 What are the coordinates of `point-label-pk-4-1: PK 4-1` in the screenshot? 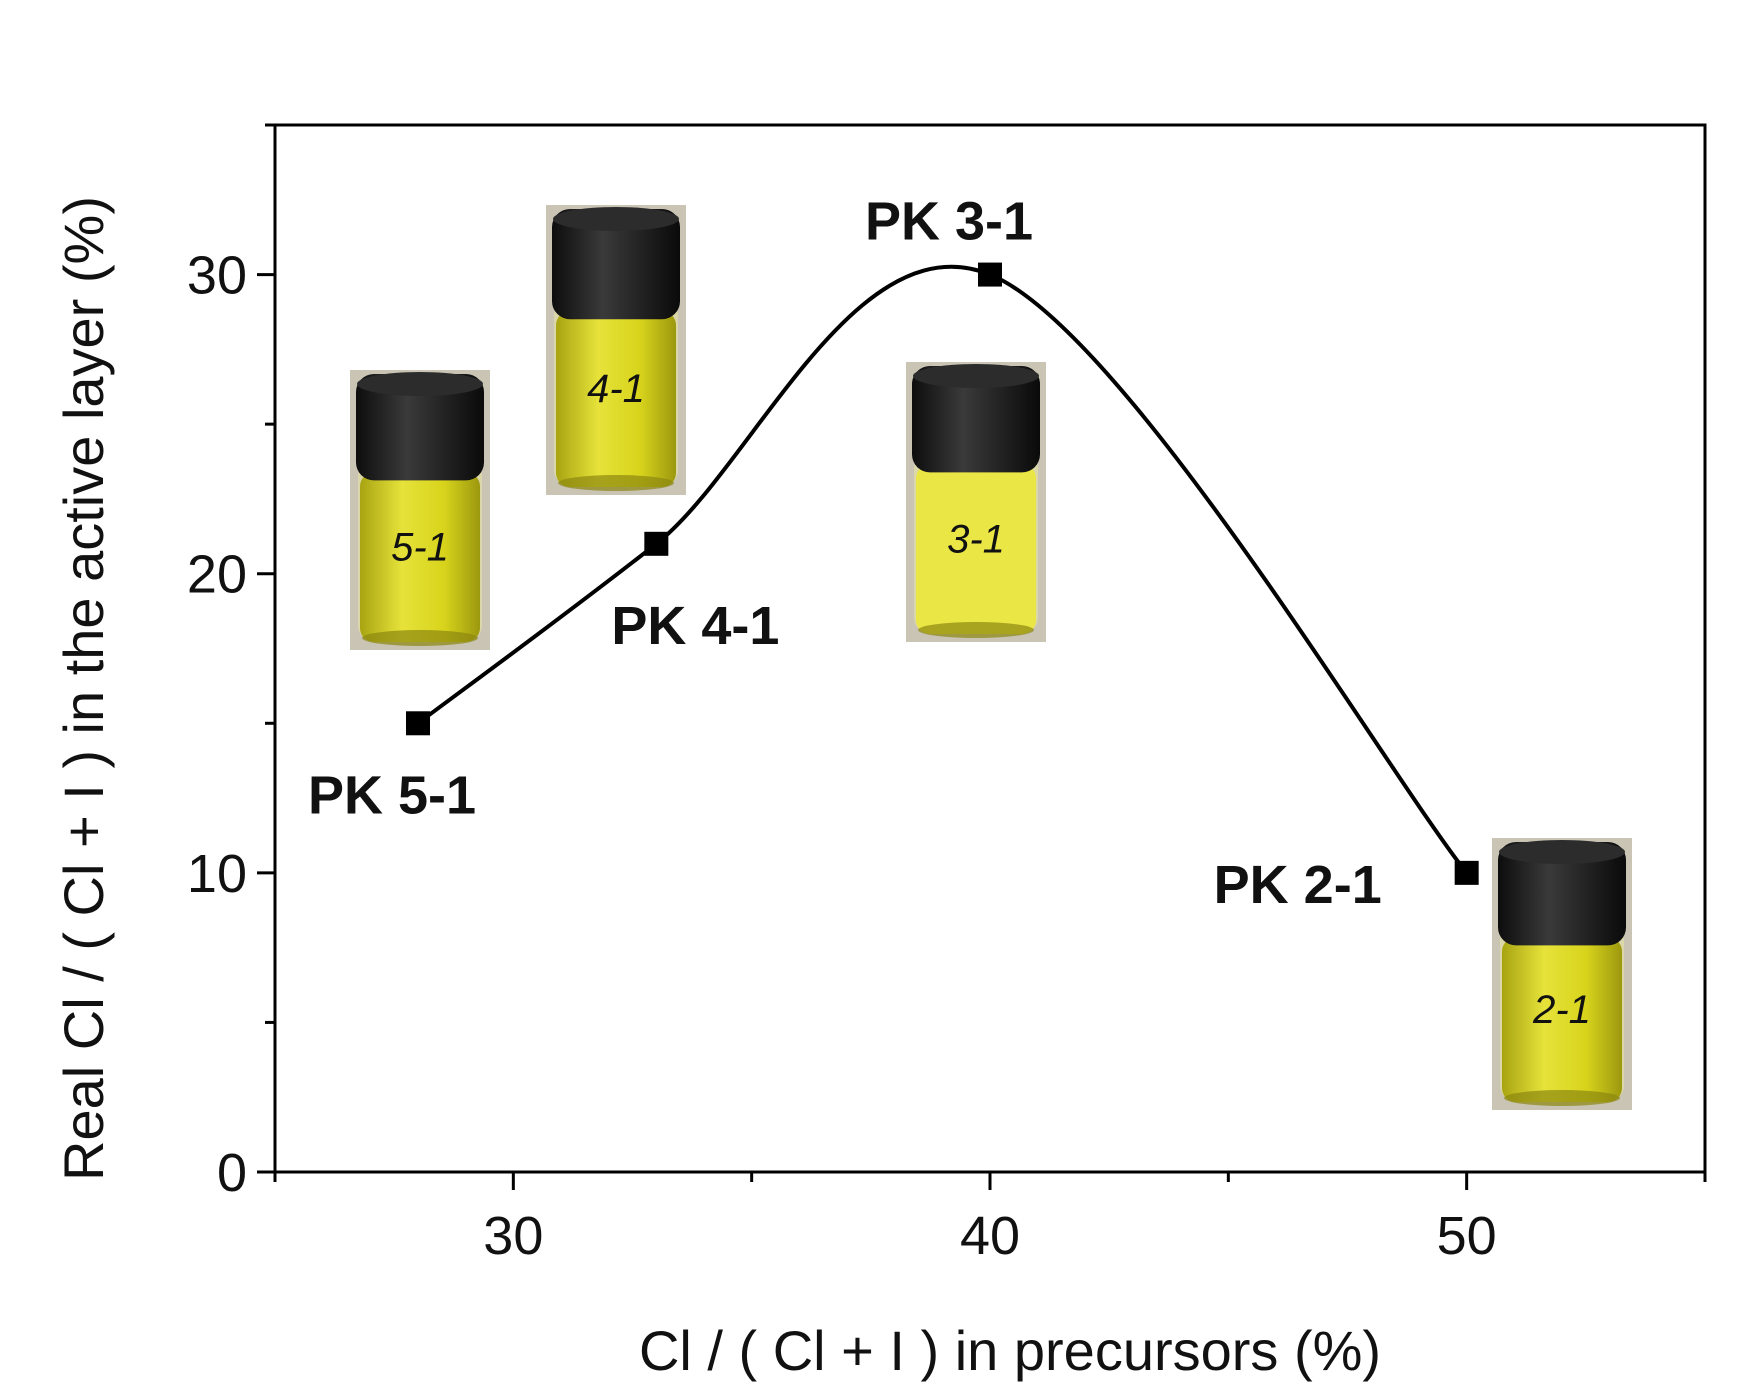 It's located at (695, 626).